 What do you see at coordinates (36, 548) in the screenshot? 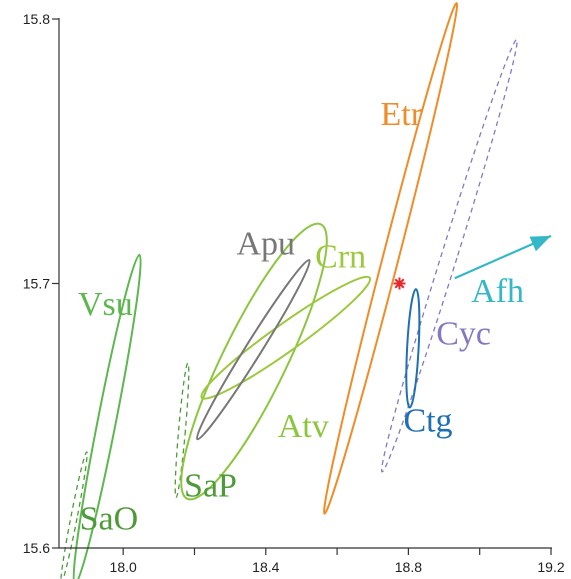
I see `y-tick-label: 15.6` at bounding box center [36, 548].